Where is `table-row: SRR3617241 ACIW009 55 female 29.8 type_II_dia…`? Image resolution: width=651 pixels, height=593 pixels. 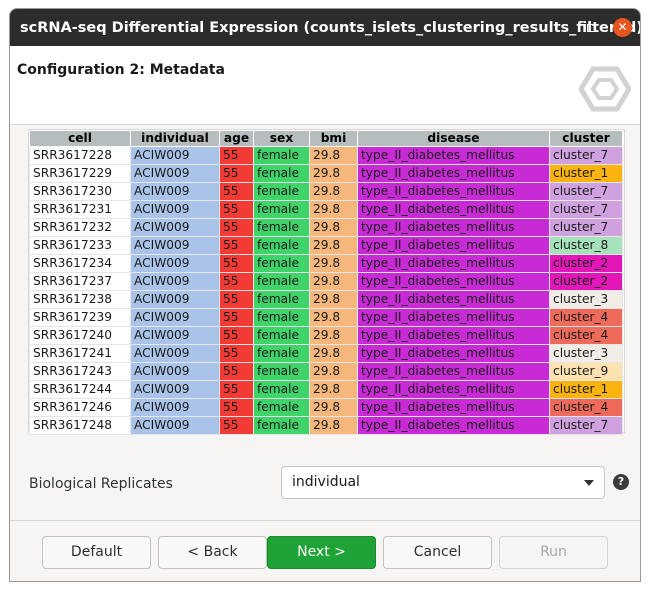
table-row: SRR3617241 ACIW009 55 female 29.8 type_II_dia… is located at coordinates (326, 353).